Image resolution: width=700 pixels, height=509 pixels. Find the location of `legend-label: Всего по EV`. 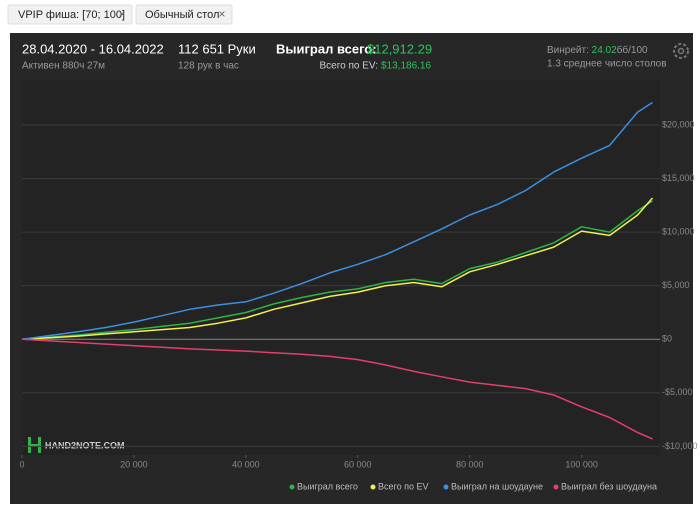

legend-label: Всего по EV is located at coordinates (403, 486).